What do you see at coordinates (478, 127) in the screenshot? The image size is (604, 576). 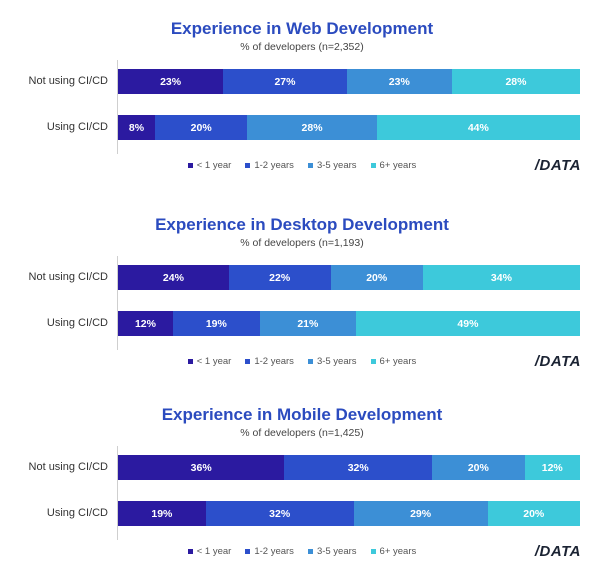 I see `bar-segment: 44%` at bounding box center [478, 127].